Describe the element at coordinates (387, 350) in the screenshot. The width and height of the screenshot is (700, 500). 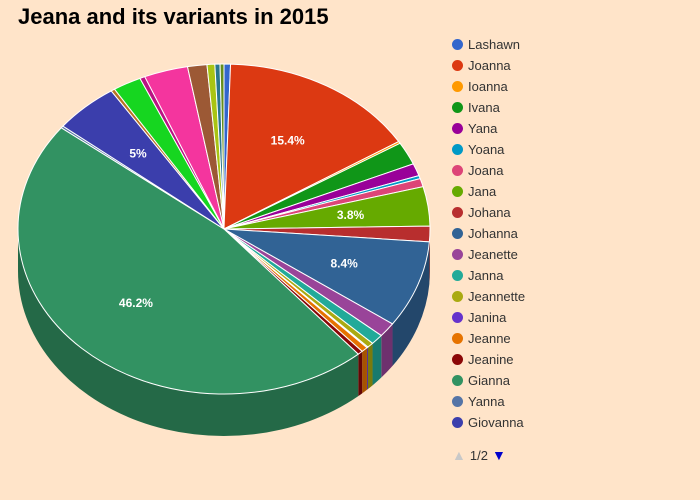
I see `pie-slice-side-jeanette` at that location.